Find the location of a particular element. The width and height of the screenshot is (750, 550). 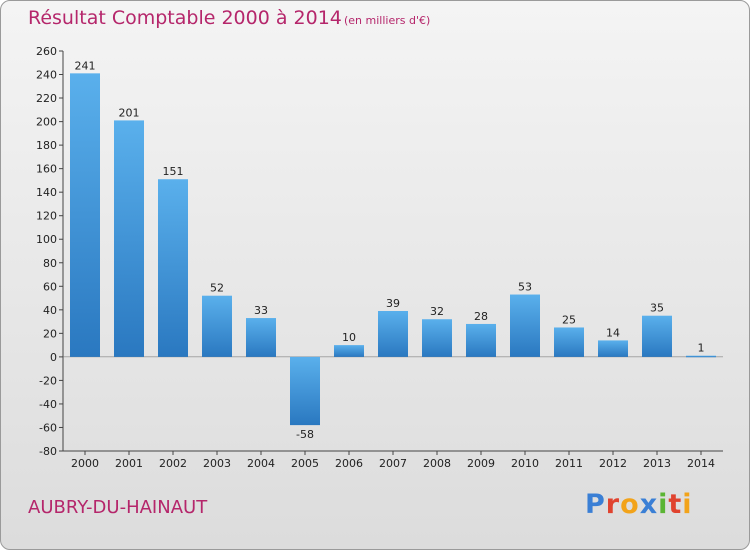

y-tick-label: 200 is located at coordinates (46, 122).